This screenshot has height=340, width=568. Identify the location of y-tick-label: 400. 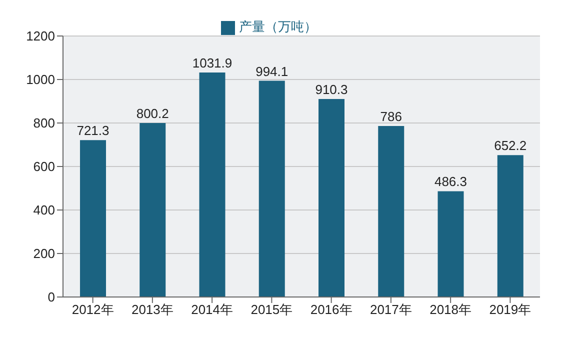
(44, 210).